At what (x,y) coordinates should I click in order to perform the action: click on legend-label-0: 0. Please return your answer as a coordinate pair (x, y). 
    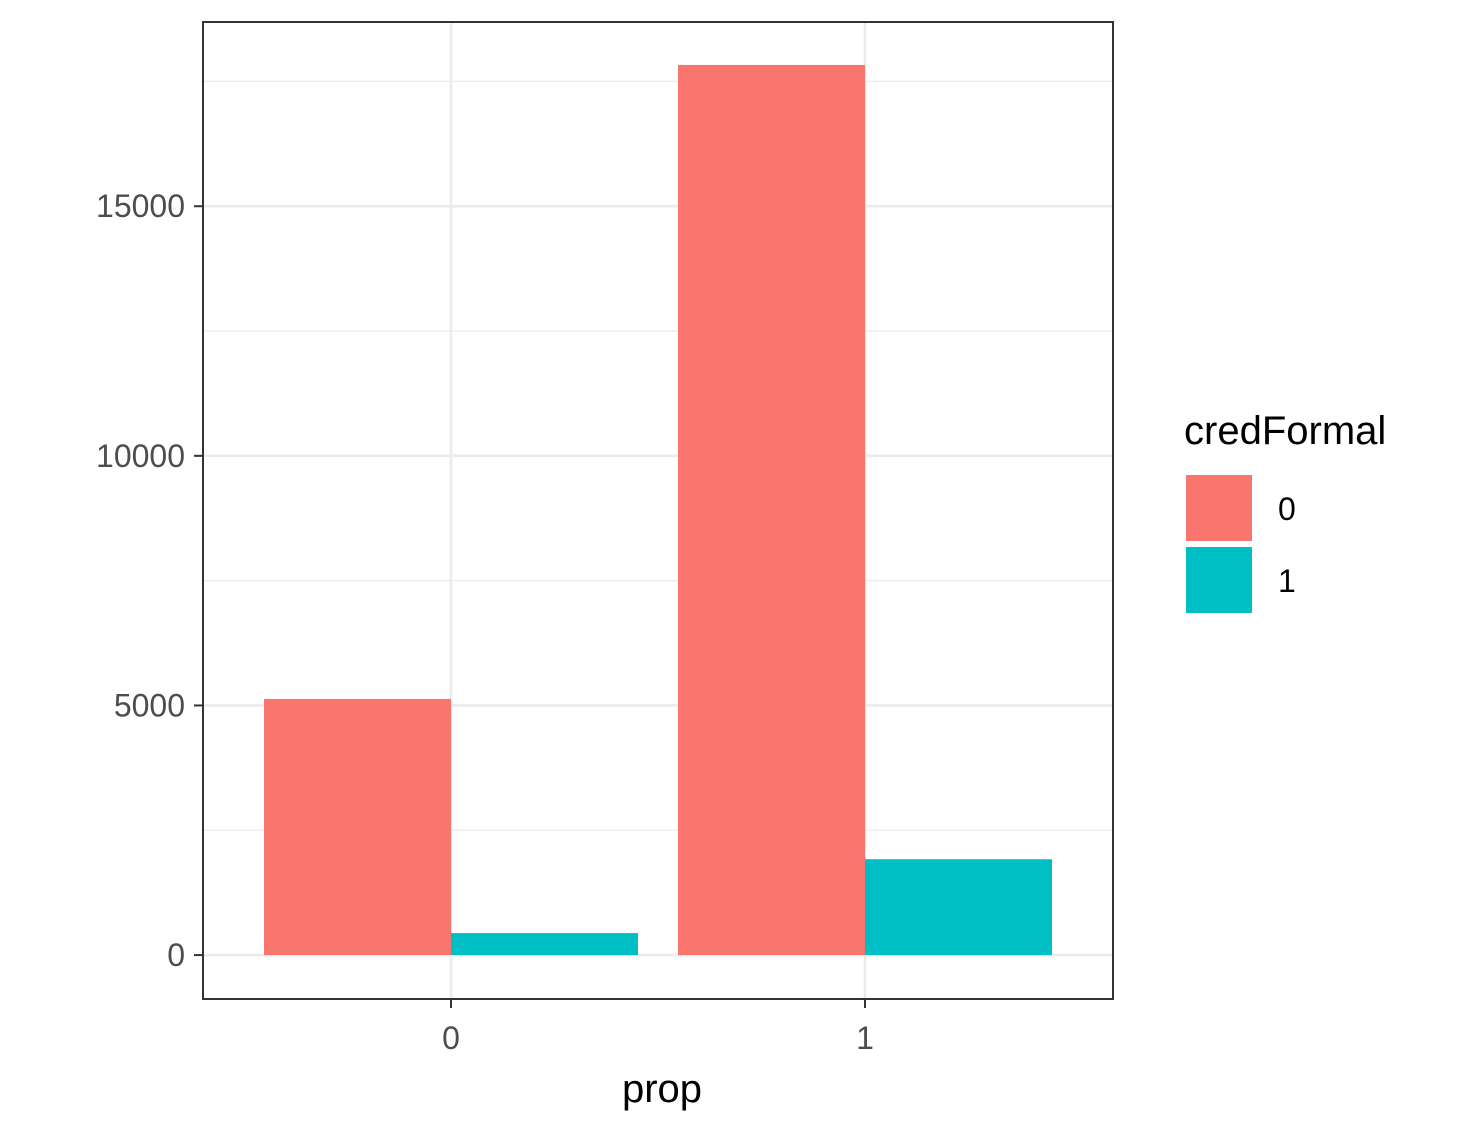
    Looking at the image, I should click on (1287, 509).